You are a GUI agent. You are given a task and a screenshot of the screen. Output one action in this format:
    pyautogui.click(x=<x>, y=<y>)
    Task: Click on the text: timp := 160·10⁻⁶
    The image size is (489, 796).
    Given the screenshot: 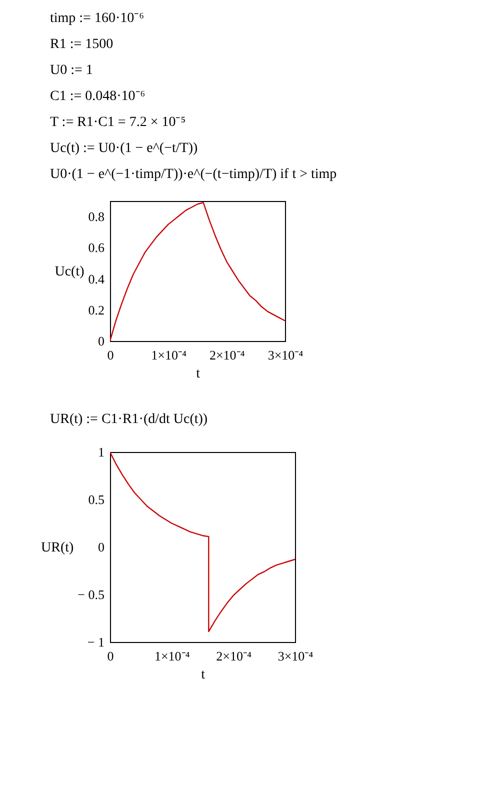 What is the action you would take?
    pyautogui.click(x=97, y=18)
    